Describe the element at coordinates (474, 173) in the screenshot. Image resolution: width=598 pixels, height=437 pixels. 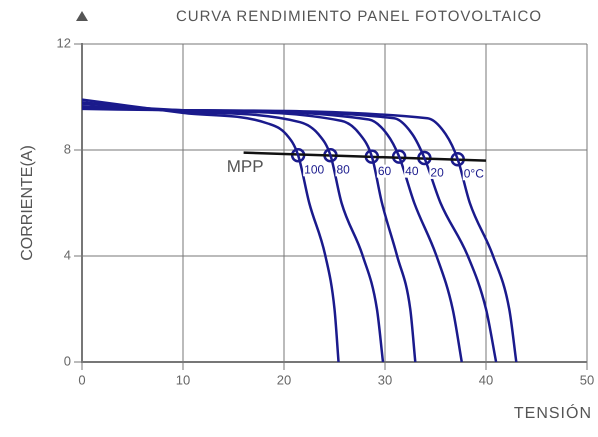
I see `series-label: 0°C` at that location.